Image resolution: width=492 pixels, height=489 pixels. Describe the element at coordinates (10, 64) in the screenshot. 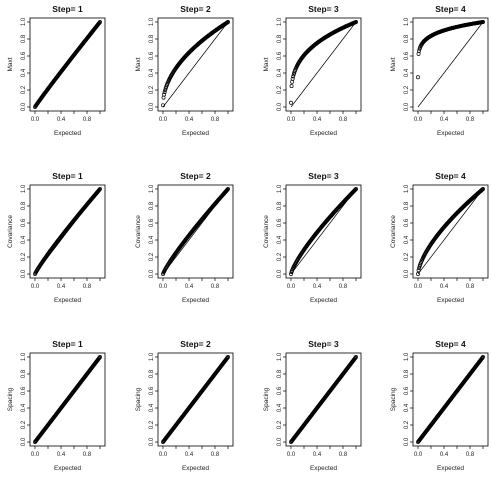

I see `panel-0-0-y-axis-title: Maxt` at that location.